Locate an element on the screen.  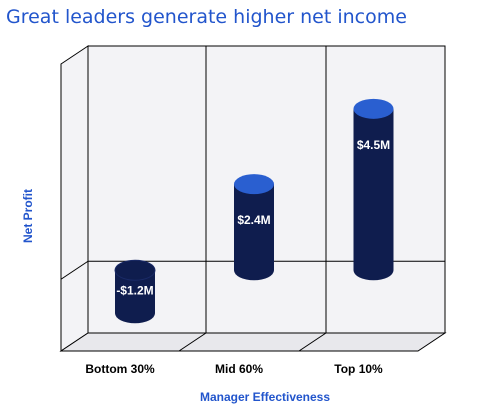
bar: -$1.2M is located at coordinates (135, 291).